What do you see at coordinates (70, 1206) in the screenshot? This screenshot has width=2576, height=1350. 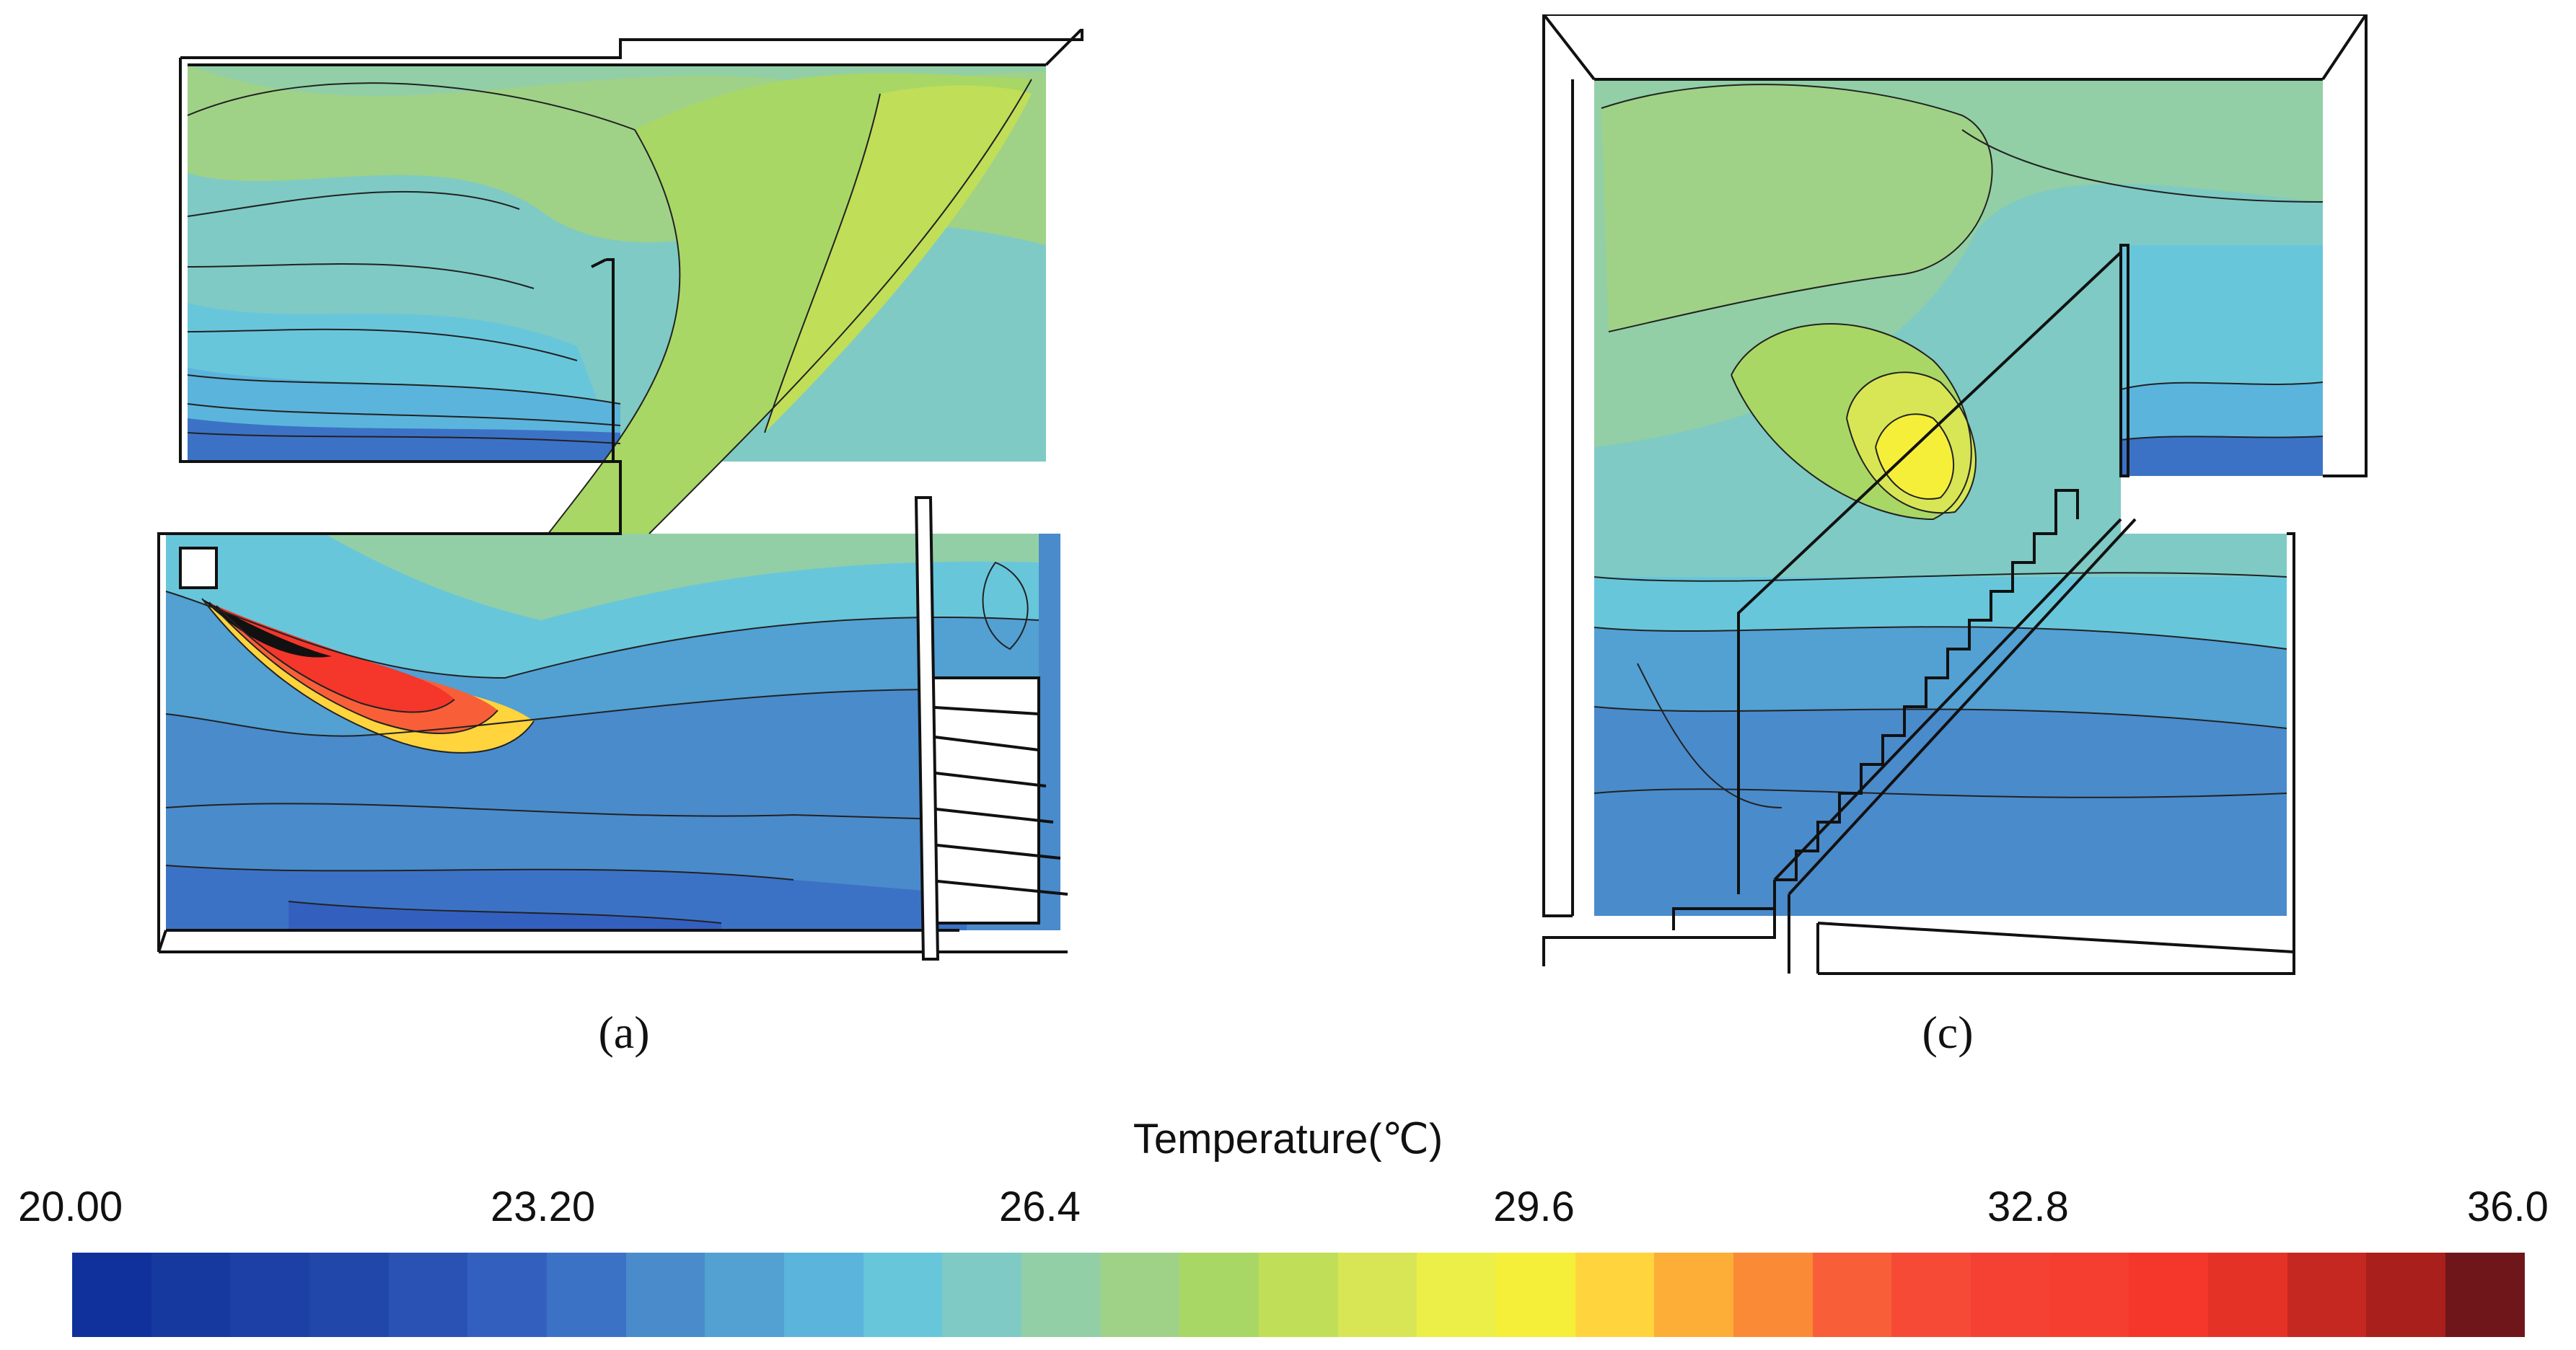 I see `legend-tick-20: 20.00` at bounding box center [70, 1206].